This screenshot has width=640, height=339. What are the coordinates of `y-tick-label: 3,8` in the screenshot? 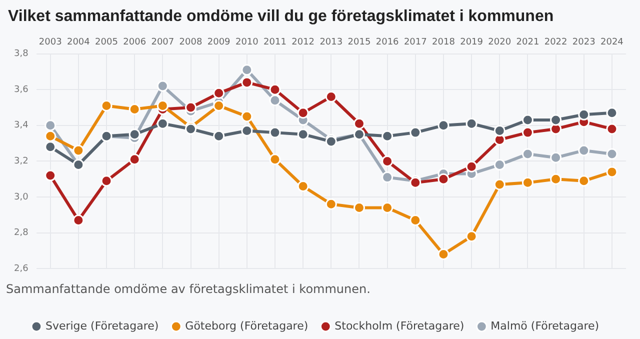 It's located at (21, 54).